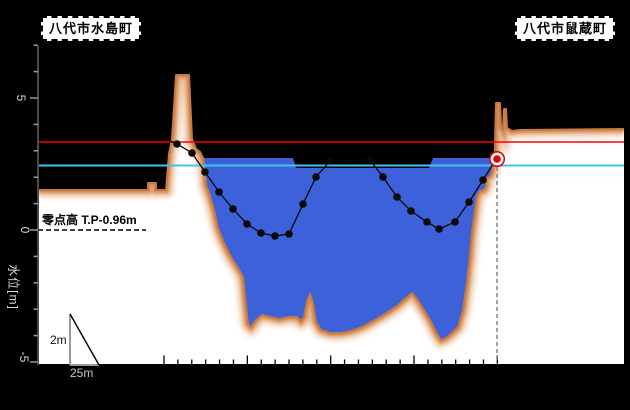  What do you see at coordinates (82, 373) in the screenshot?
I see `scale-horizontal-label: 25m` at bounding box center [82, 373].